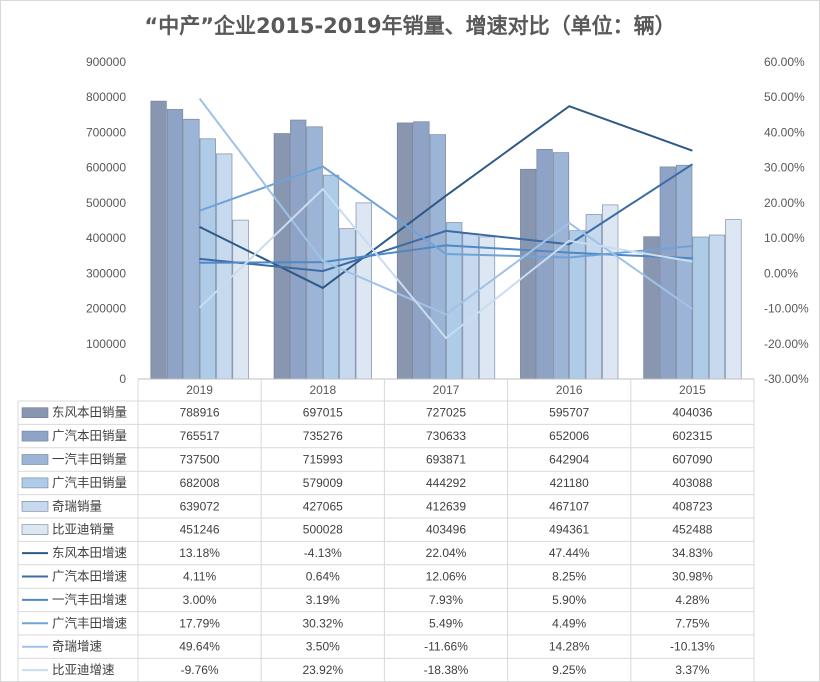 This screenshot has width=820, height=682. I want to click on x-tick-label: 2019, so click(199, 390).